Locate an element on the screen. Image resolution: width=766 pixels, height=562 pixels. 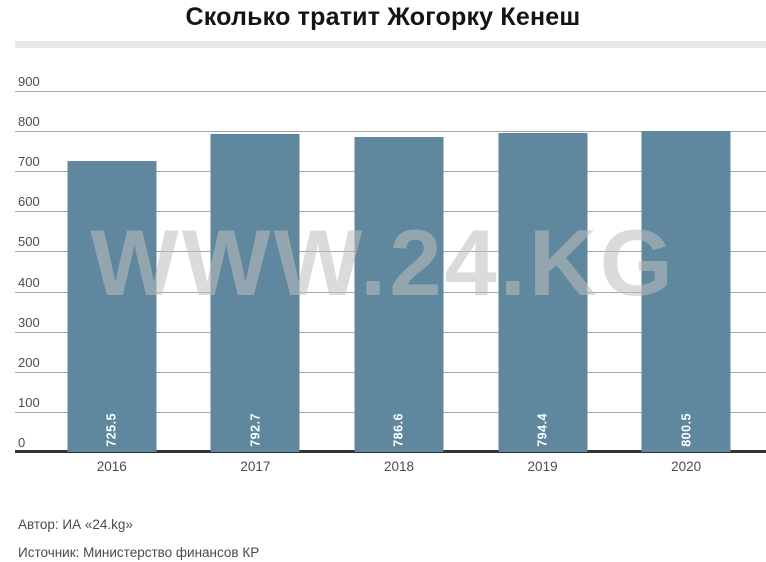
bar-value-label: 786.6 is located at coordinates (398, 430).